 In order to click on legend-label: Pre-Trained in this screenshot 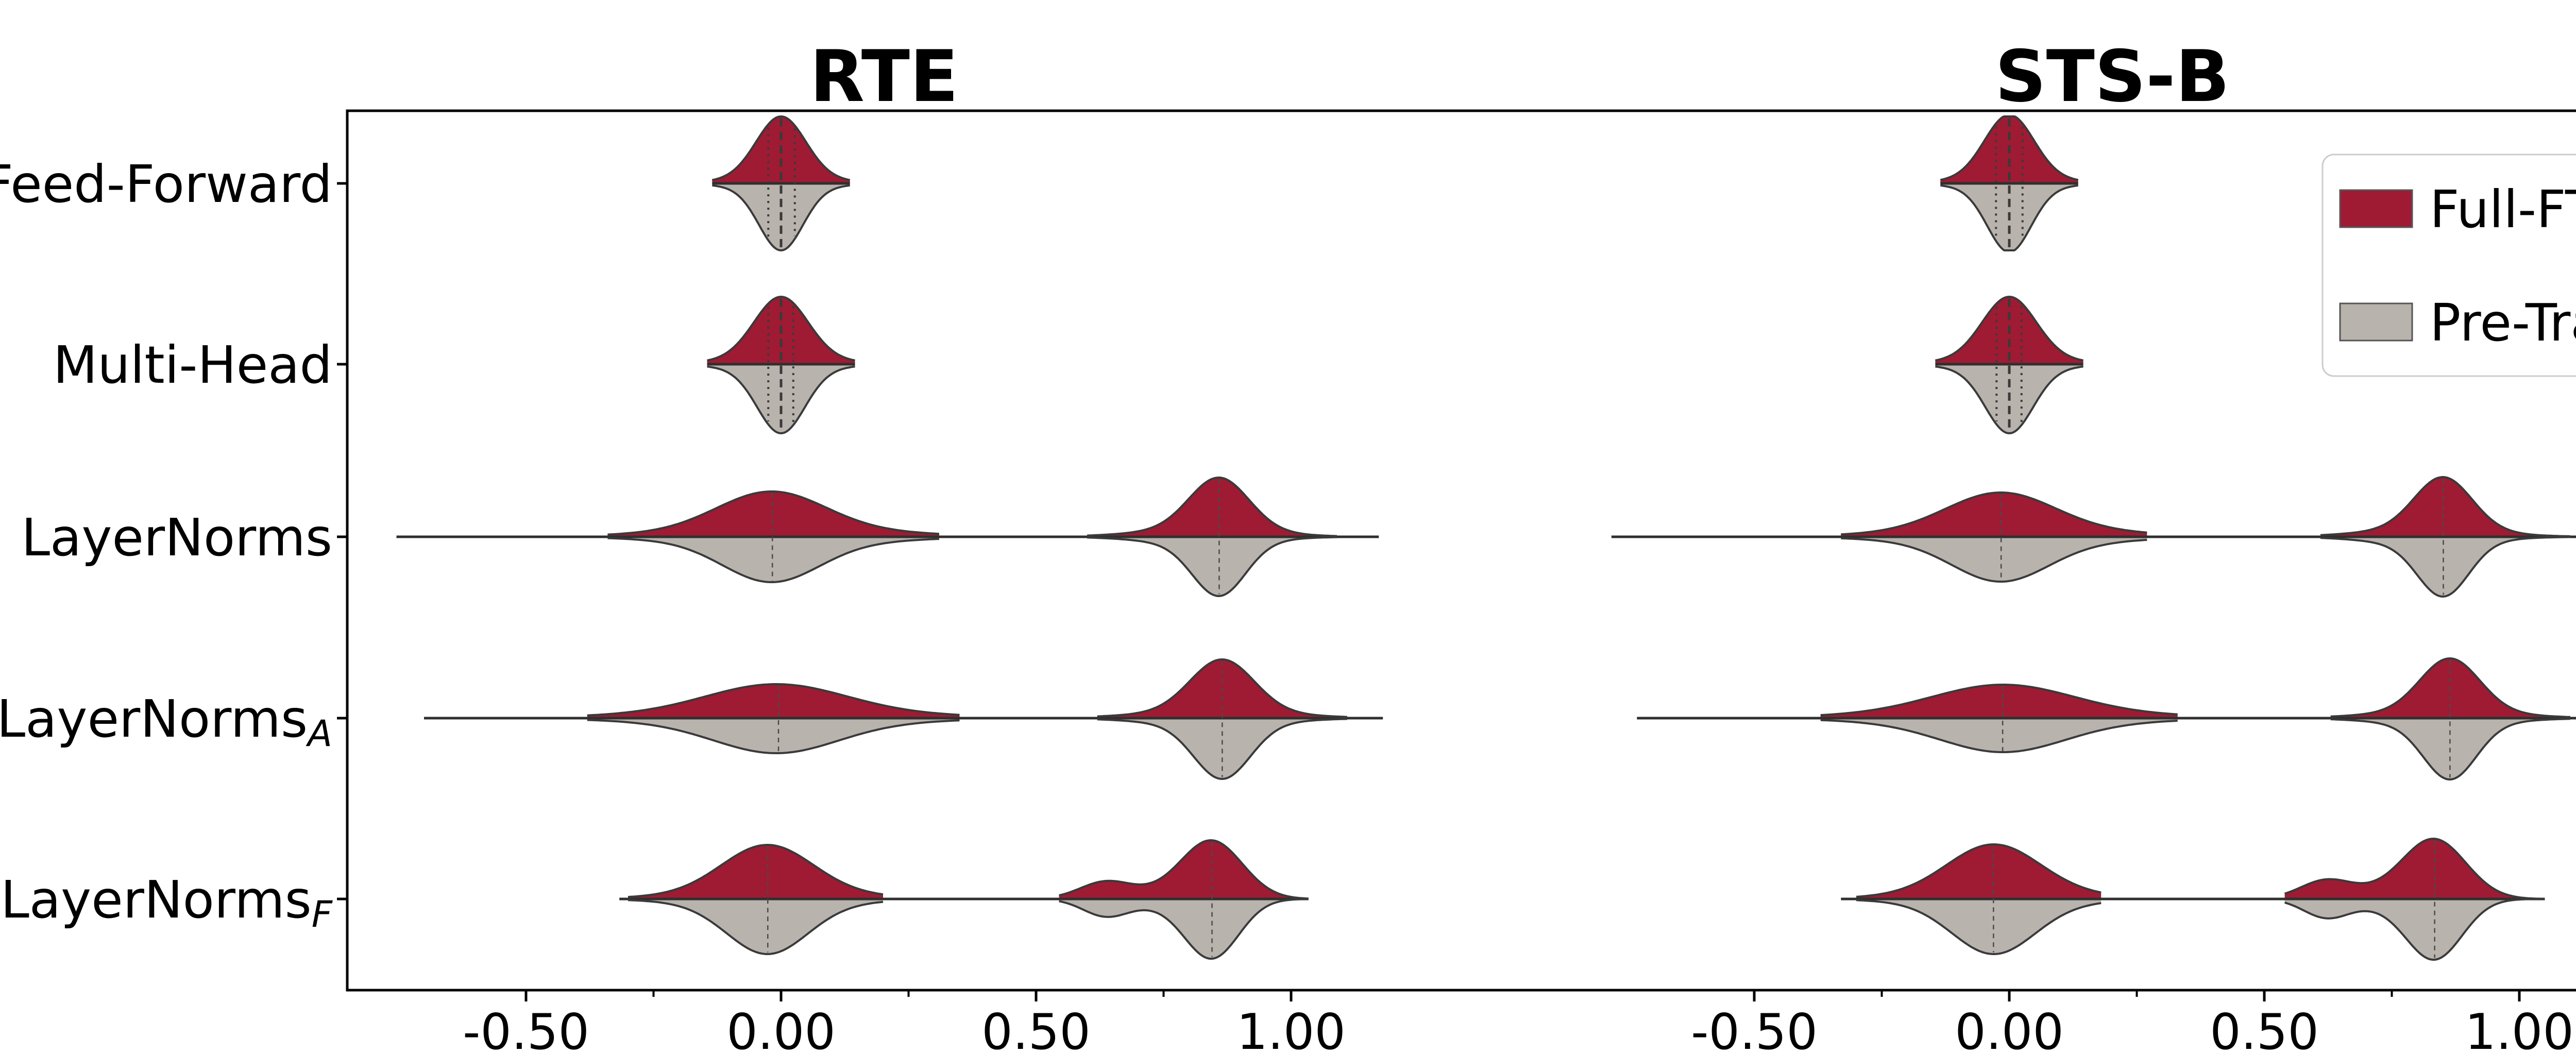, I will do `click(2503, 323)`.